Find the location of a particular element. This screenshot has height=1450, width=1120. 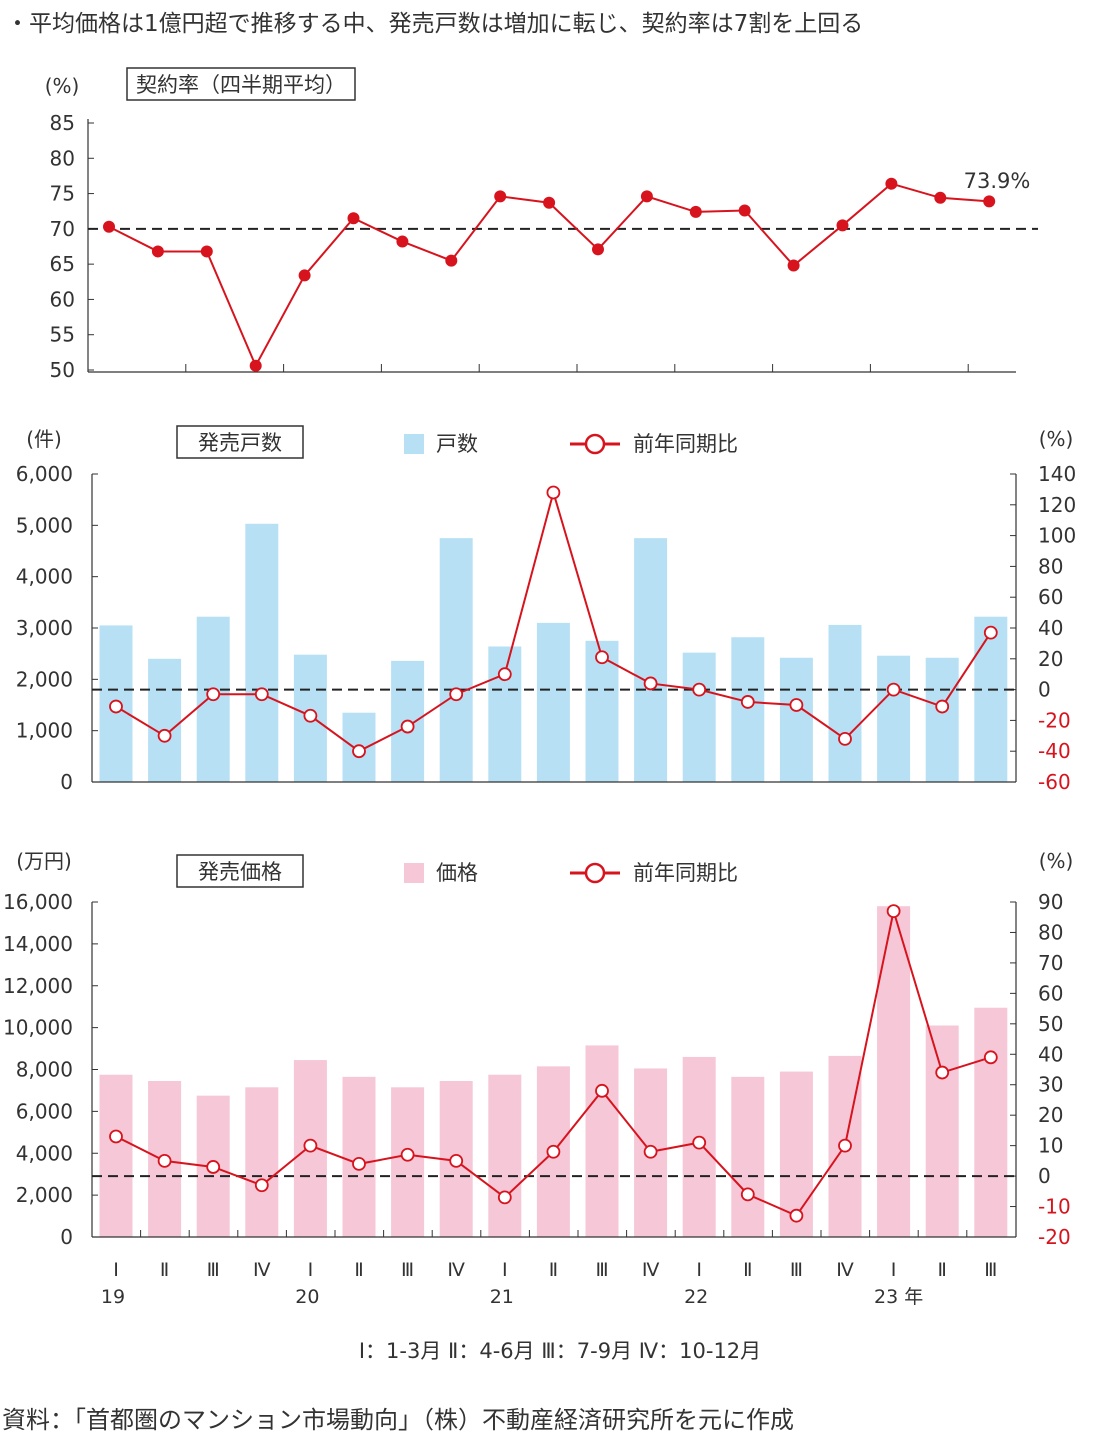

source-note: 資料：「首都圏のマンション市場動向」（株）不動産経済研究所を元に作成 is located at coordinates (398, 1420).